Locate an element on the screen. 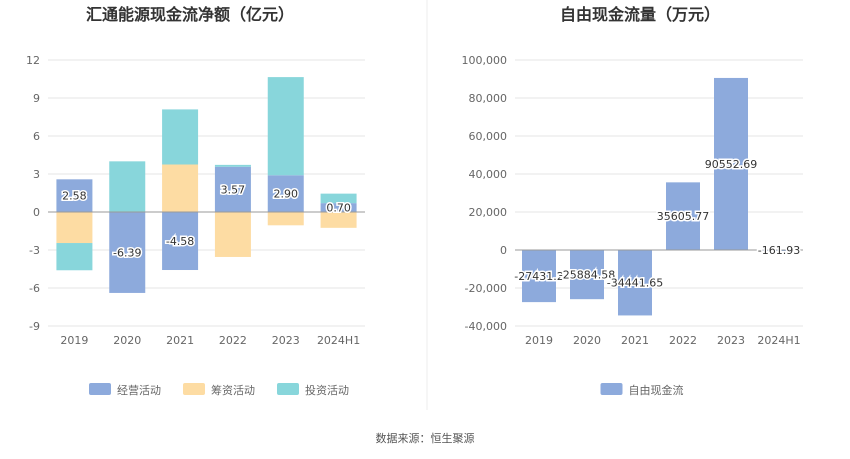 This screenshot has height=459, width=850. data-label: -34441.65 is located at coordinates (635, 283).